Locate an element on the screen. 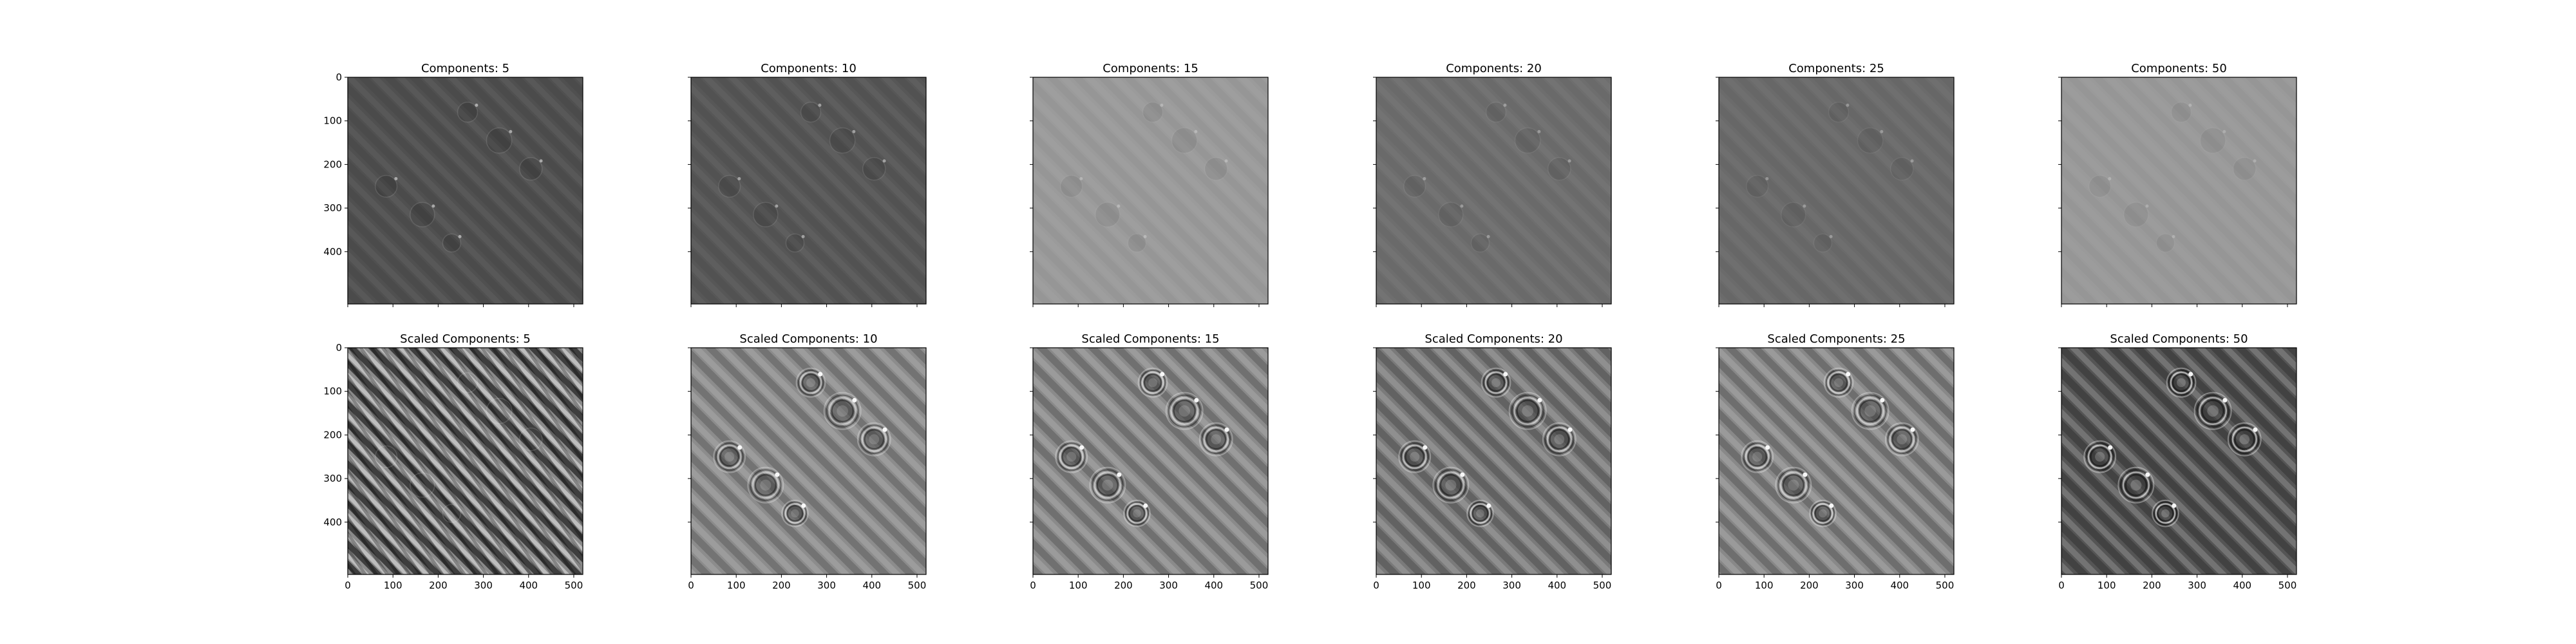 This screenshot has height=644, width=2576. panel-title: Scaled Components: 20 is located at coordinates (1494, 339).